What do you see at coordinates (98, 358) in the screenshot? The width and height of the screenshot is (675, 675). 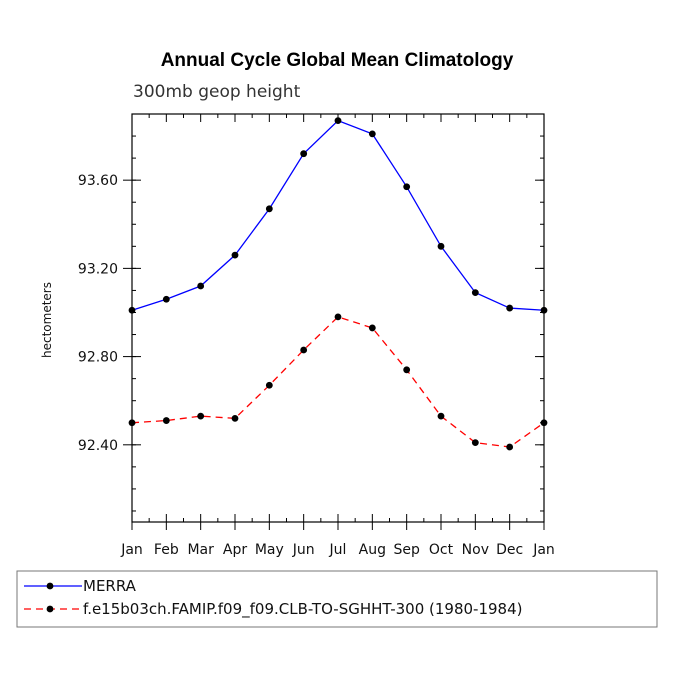 I see `y-tick-label: 92.80` at bounding box center [98, 358].